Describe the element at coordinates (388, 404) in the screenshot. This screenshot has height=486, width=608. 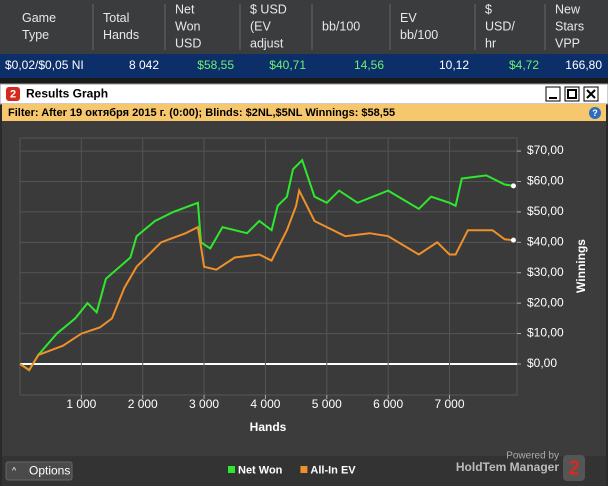
I see `x-tick-label: 6 000` at that location.